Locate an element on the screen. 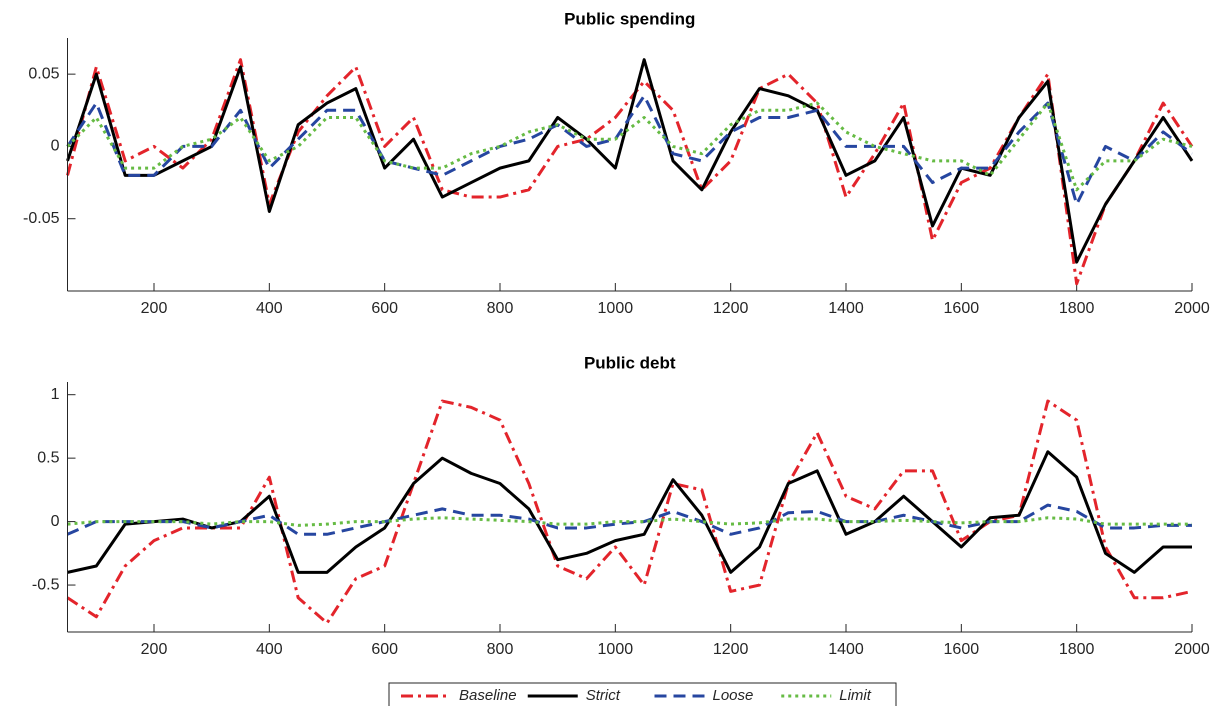  y-tick-label: -0.5 is located at coordinates (46, 584).